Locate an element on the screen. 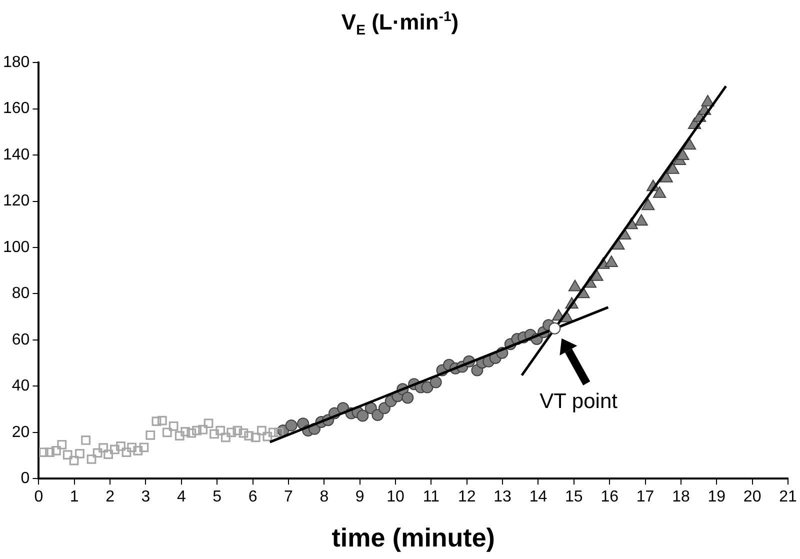 Image resolution: width=800 pixels, height=559 pixels. x-tick-label: 6 is located at coordinates (253, 497).